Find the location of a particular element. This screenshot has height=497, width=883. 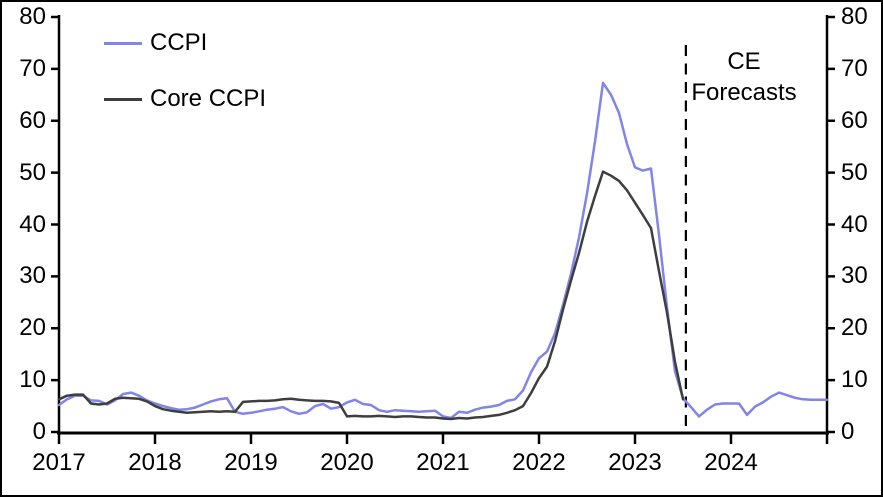

legend-item-ccpi: CCPI is located at coordinates (155, 43).